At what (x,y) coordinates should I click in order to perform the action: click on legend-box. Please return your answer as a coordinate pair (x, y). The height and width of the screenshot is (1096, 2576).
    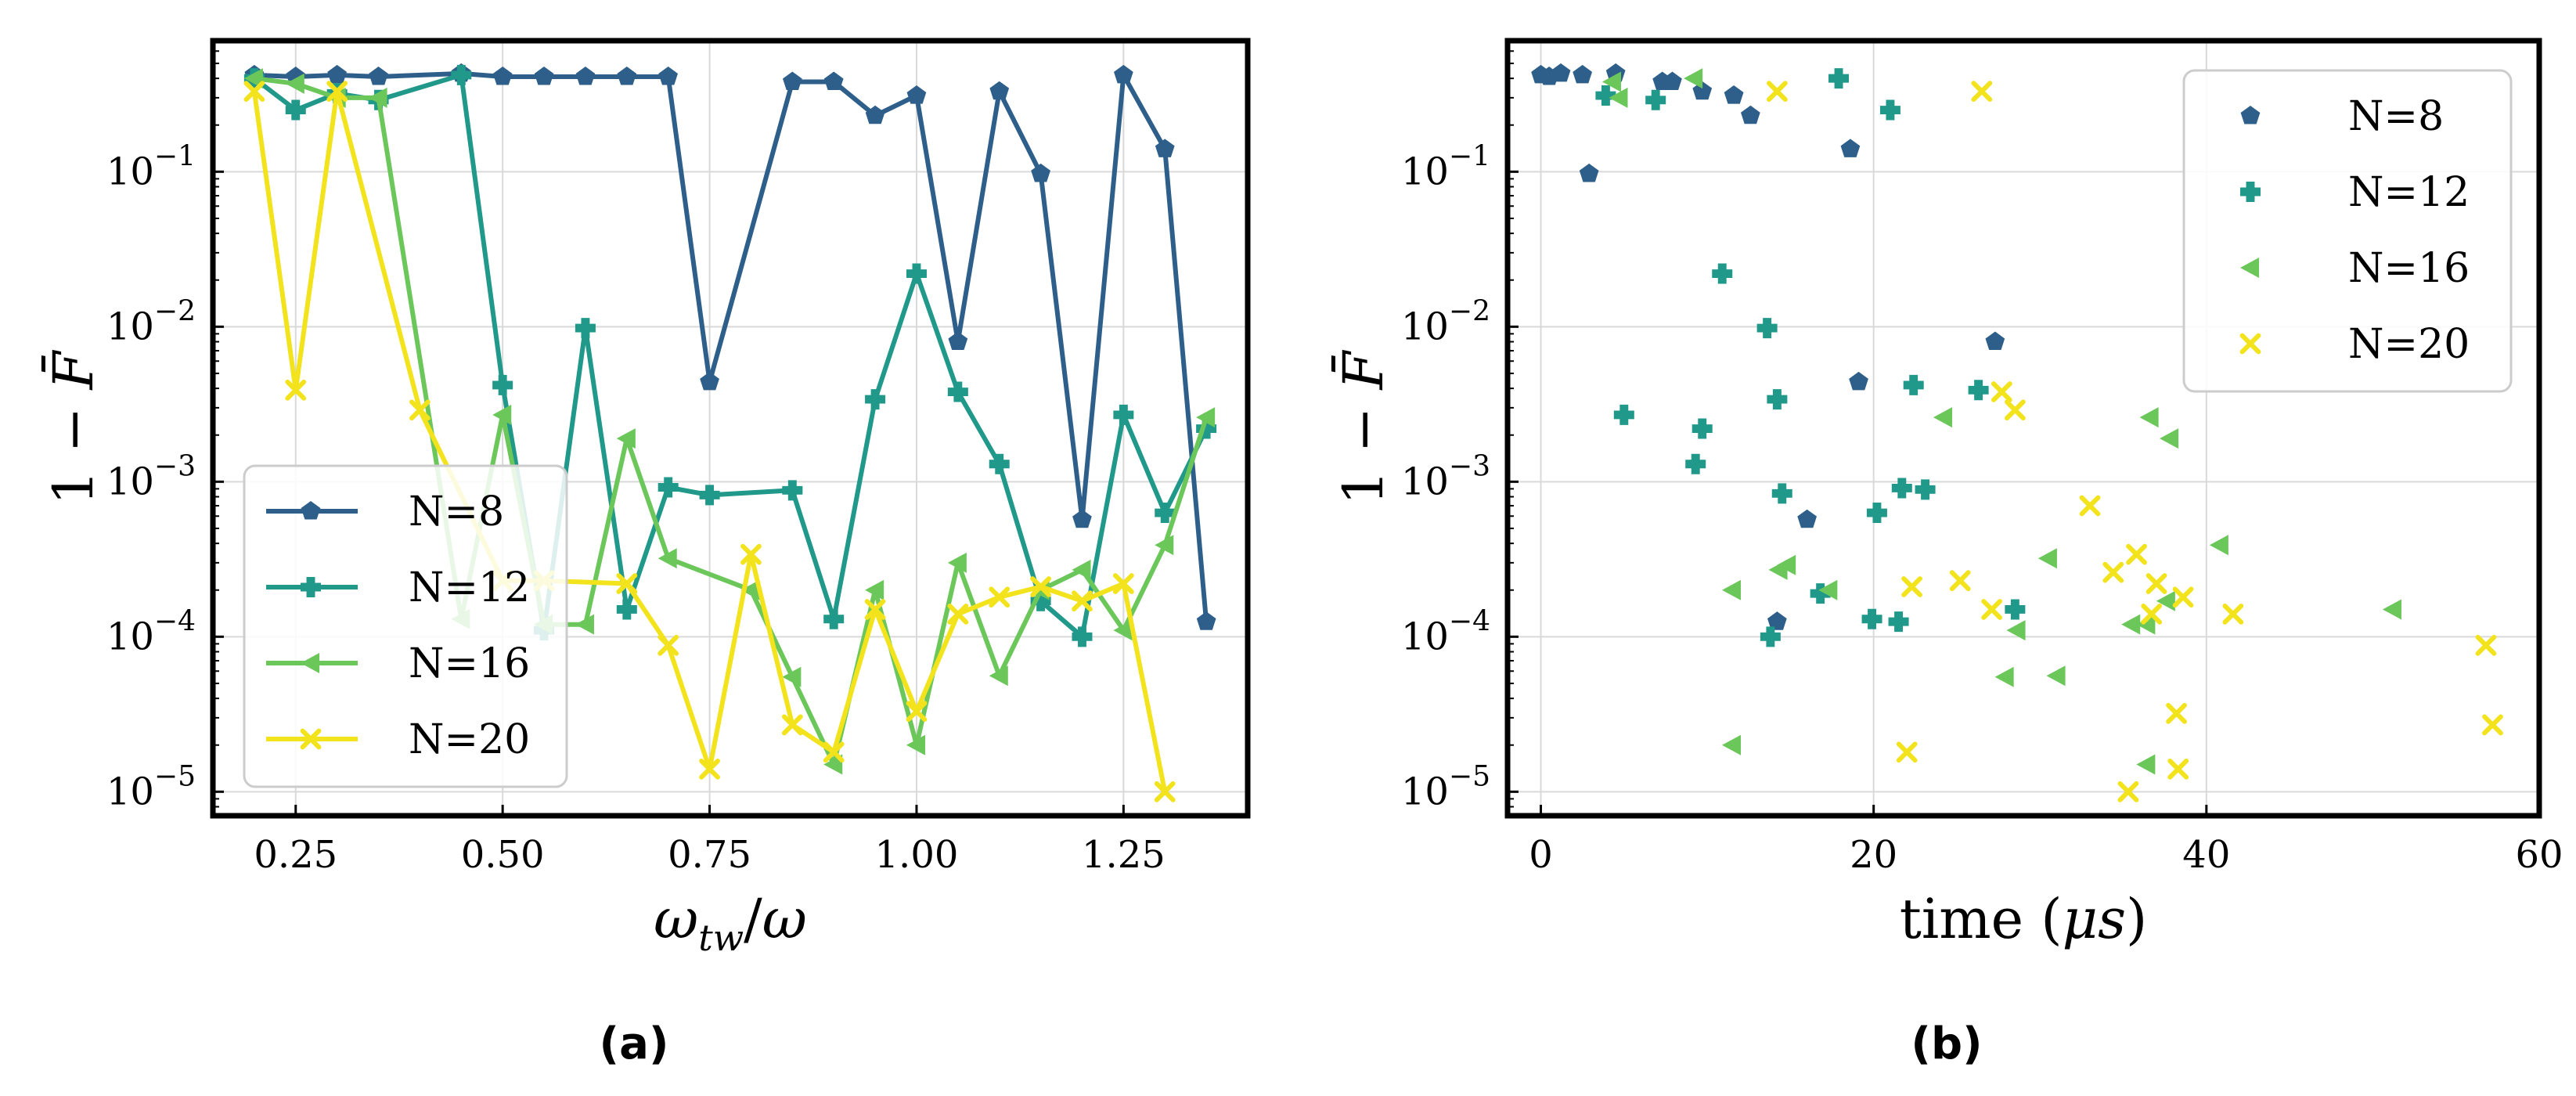
    Looking at the image, I should click on (2347, 231).